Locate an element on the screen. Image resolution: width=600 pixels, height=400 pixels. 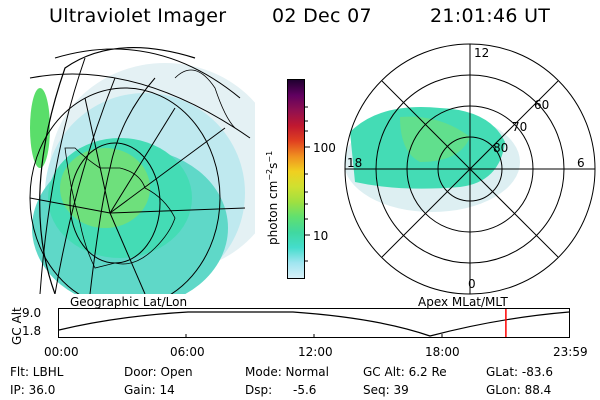
orbit-frame is located at coordinates (314, 323).